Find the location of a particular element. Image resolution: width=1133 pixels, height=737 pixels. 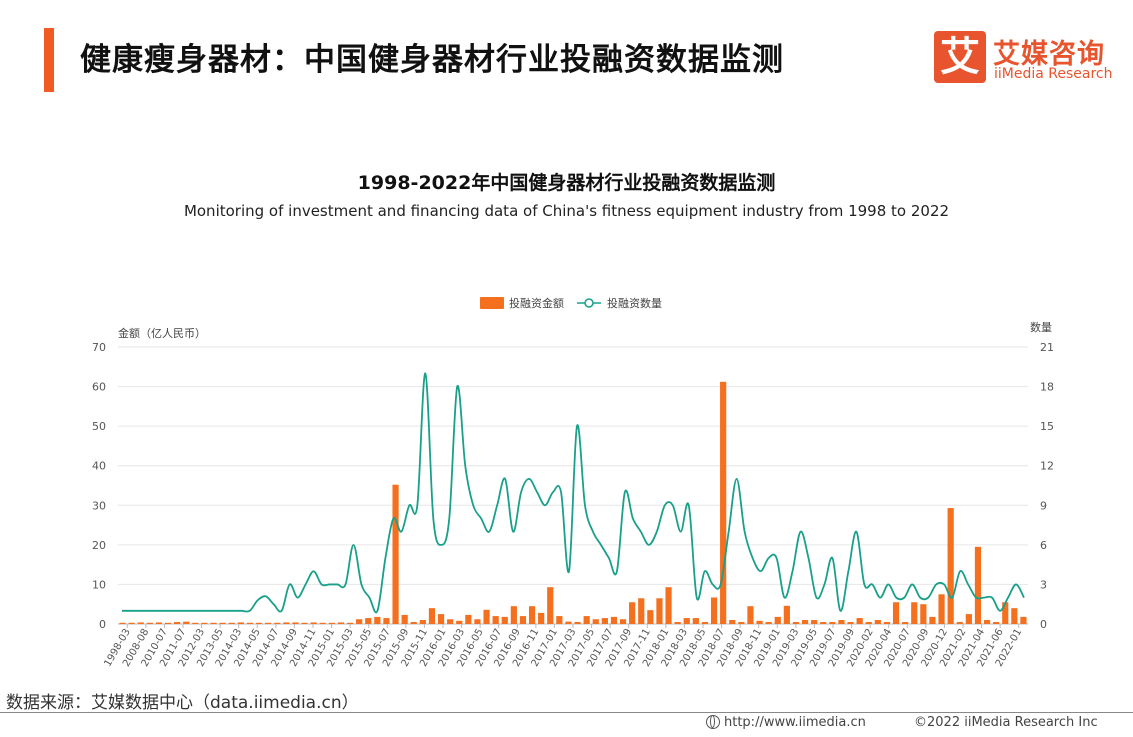

data-source: 数据来源：艾媒数据中心（data.iimedia.cn） is located at coordinates (182, 703).